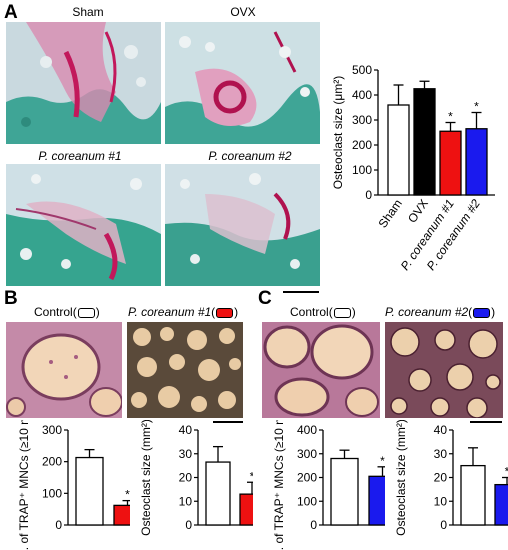 Image resolution: width=508 pixels, height=550 pixels. I want to click on histology-image-sham, so click(83, 83).